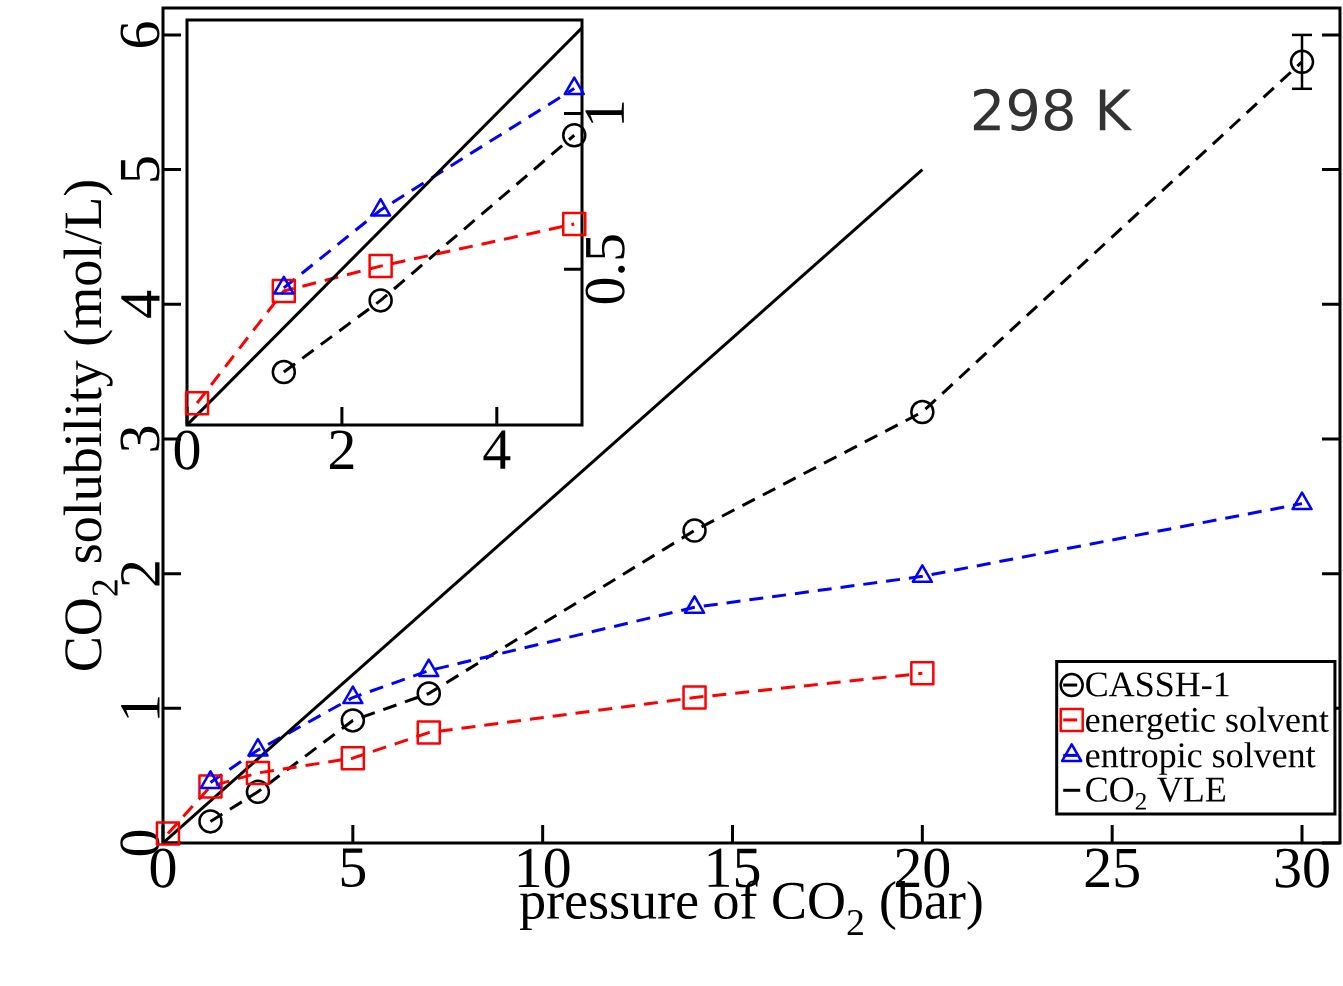 The image size is (1343, 986). I want to click on y-axis-title: CO$_{2}$ solubility (mol/L), so click(90, 425).